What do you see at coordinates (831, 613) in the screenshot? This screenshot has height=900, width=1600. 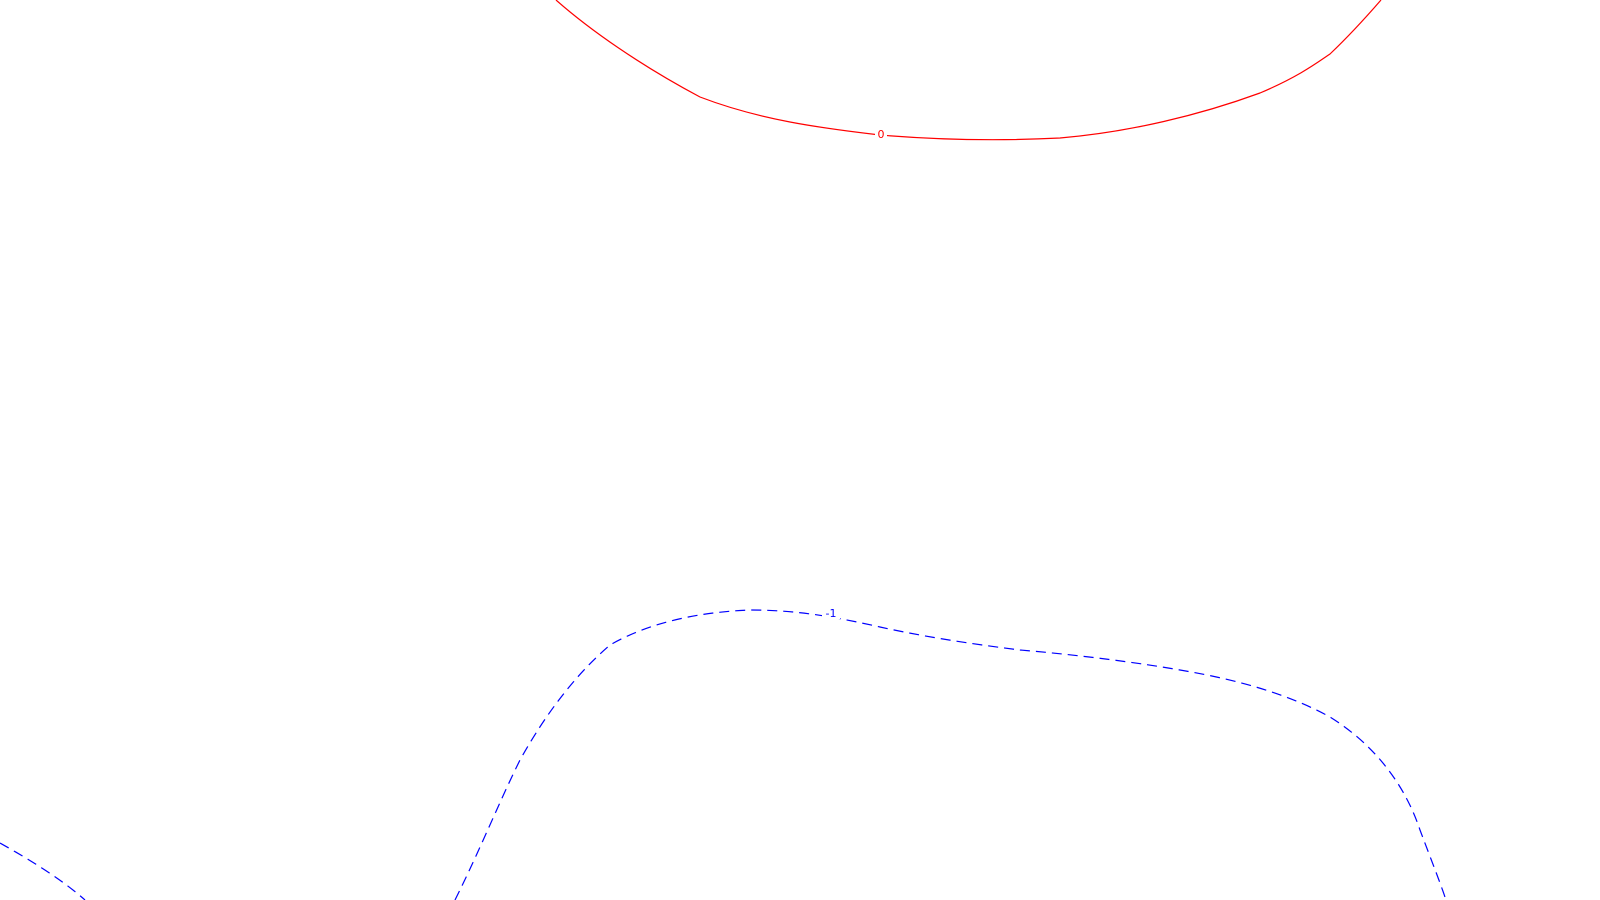 I see `contour-label-minus-one: -1` at bounding box center [831, 613].